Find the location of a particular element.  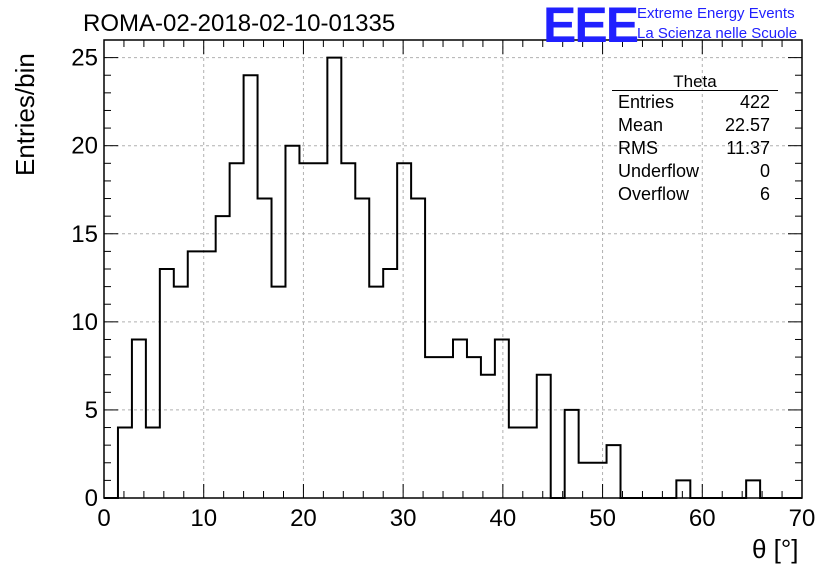

y-tick-label: 5 is located at coordinates (91, 410).